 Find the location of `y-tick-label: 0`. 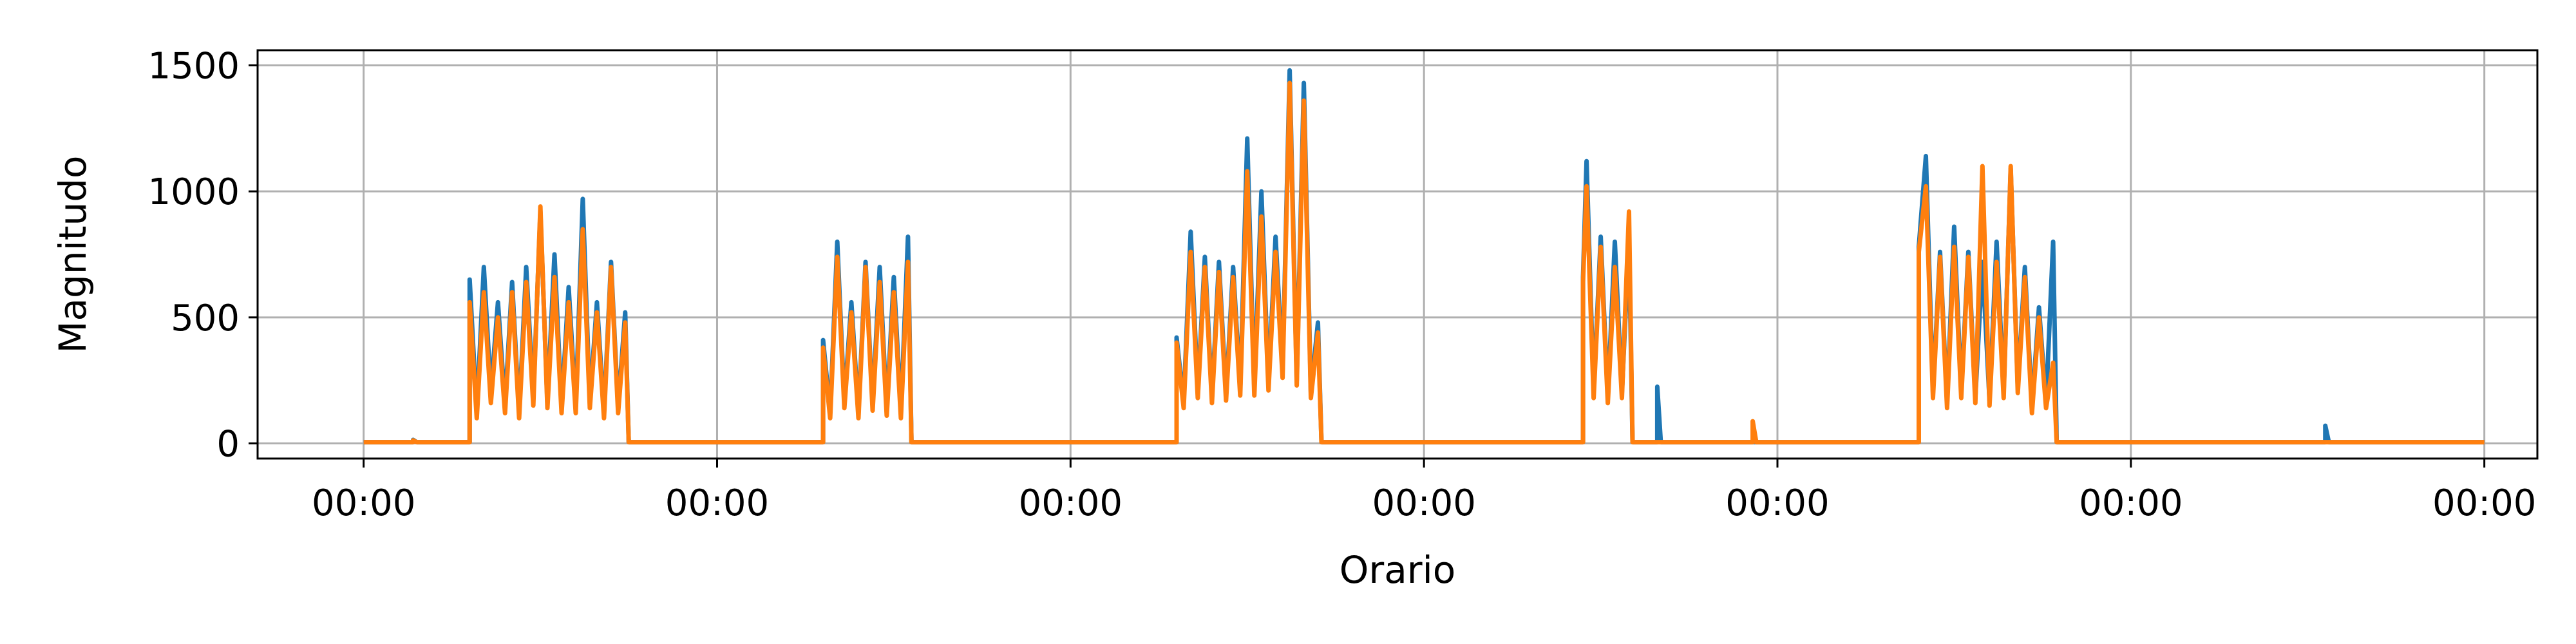

y-tick-label: 0 is located at coordinates (228, 445).